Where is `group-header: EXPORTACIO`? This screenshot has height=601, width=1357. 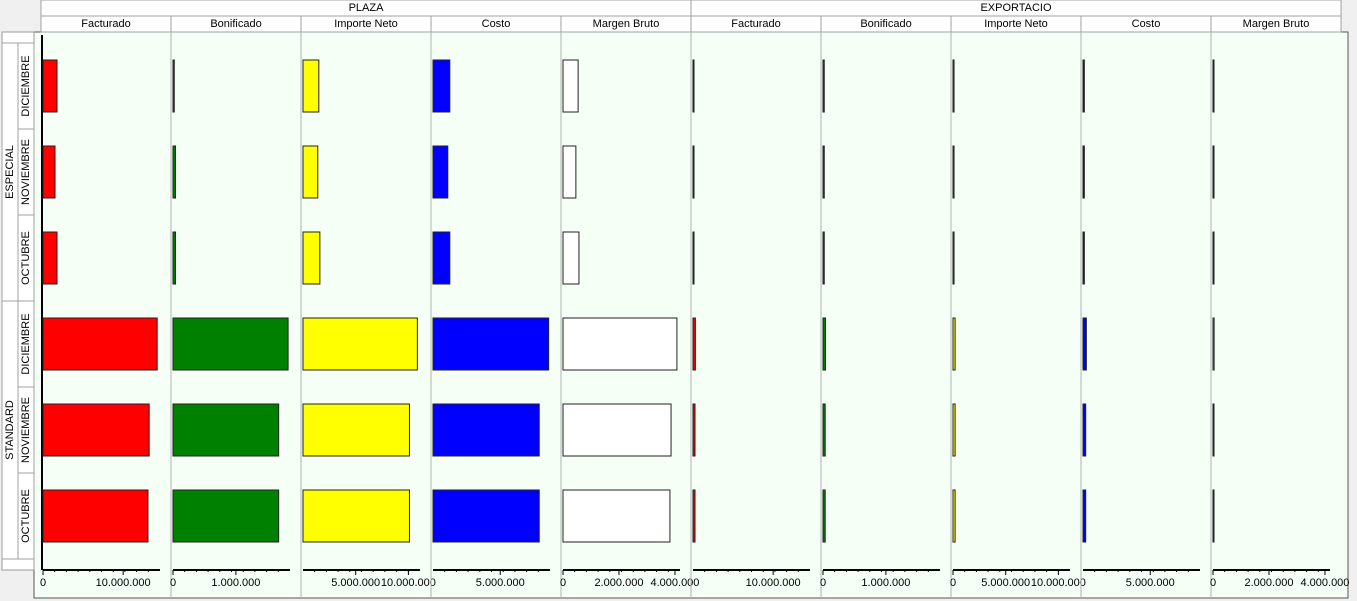 group-header: EXPORTACIO is located at coordinates (1016, 8).